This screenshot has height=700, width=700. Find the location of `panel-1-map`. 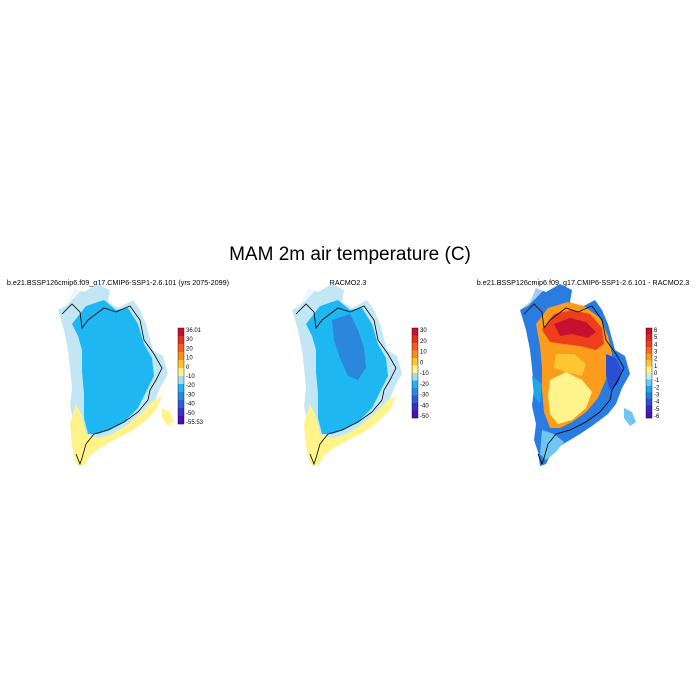

panel-1-map is located at coordinates (116, 375).